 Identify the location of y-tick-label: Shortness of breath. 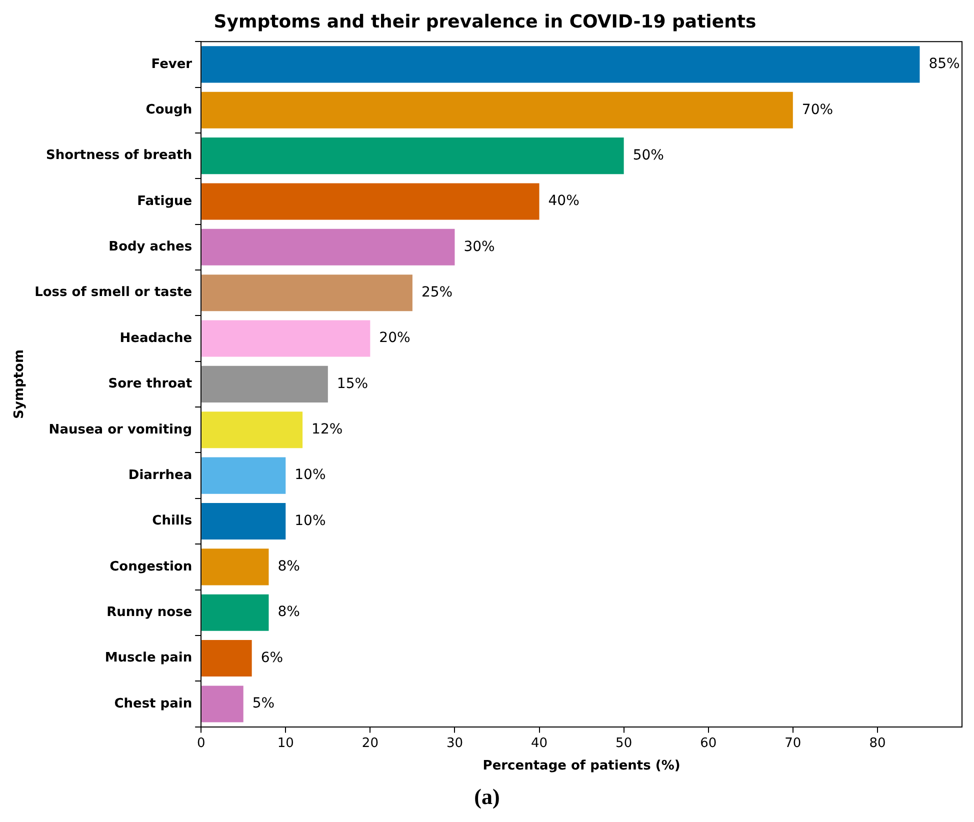
(119, 156).